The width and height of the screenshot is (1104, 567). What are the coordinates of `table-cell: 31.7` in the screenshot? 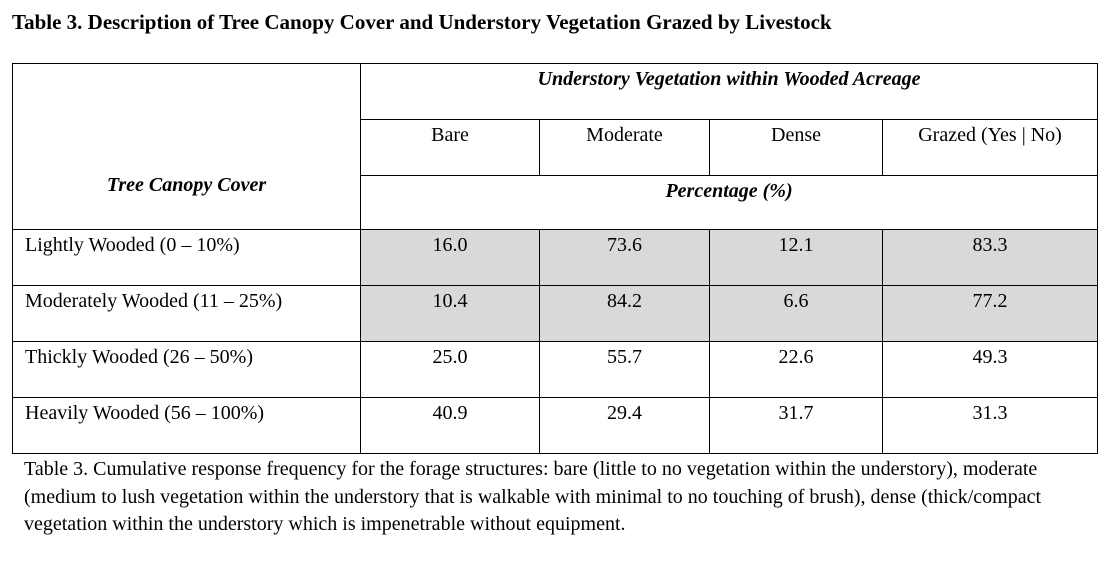 It's located at (796, 425).